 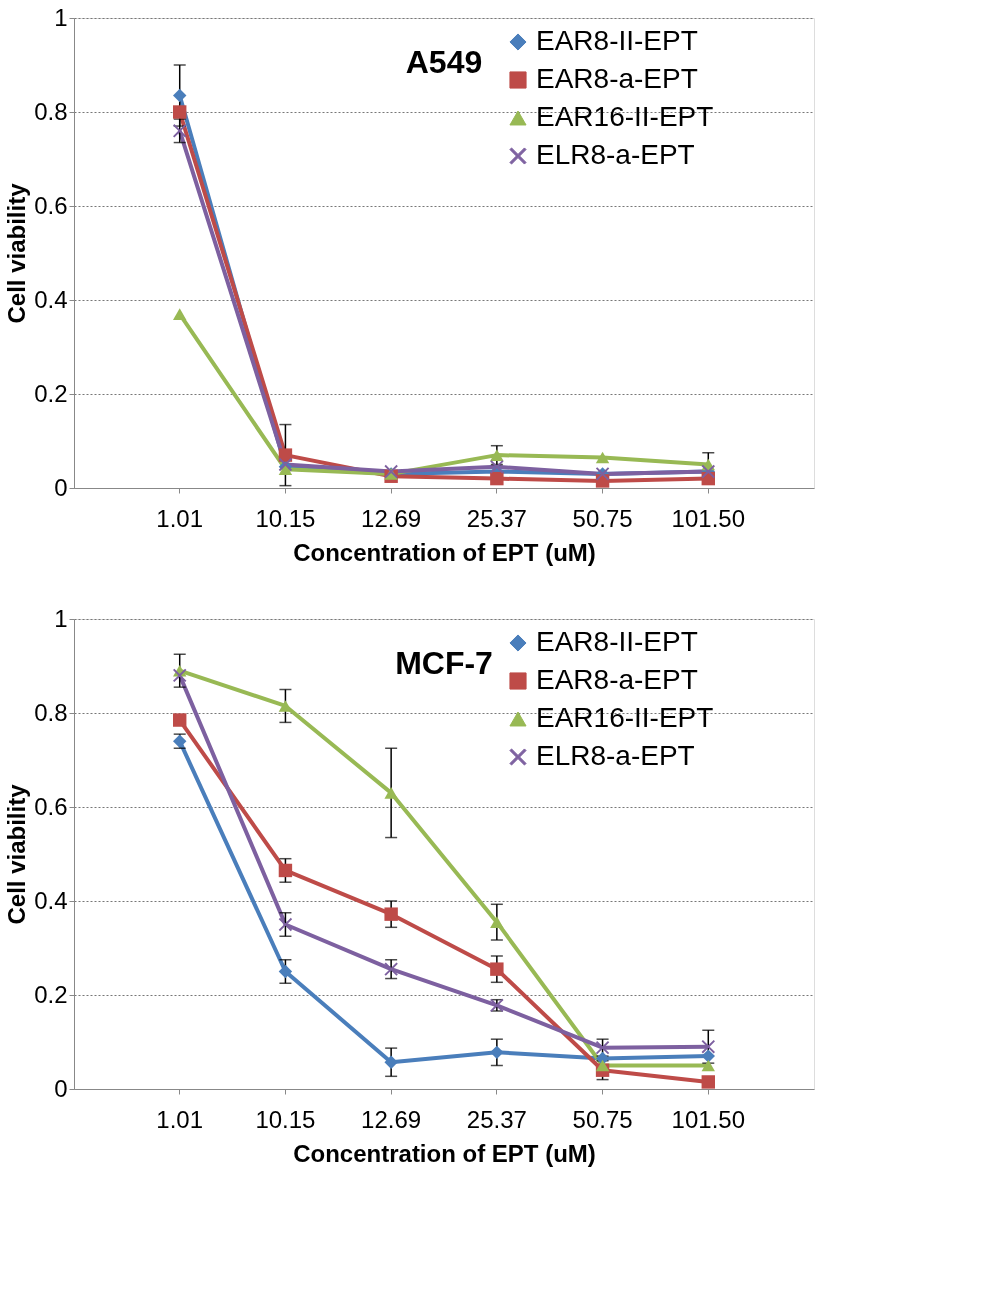 What do you see at coordinates (444, 62) in the screenshot?
I see `text: A549` at bounding box center [444, 62].